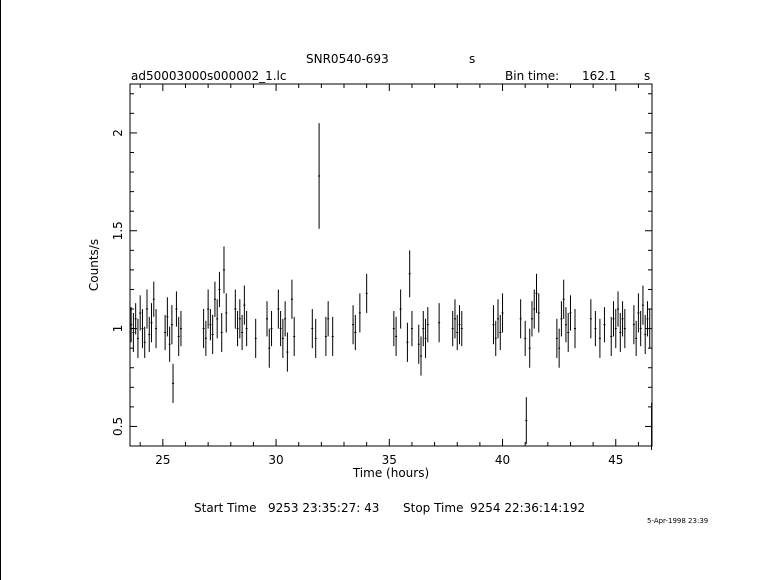 The width and height of the screenshot is (781, 580). What do you see at coordinates (0, 290) in the screenshot?
I see `window-left-border` at bounding box center [0, 290].